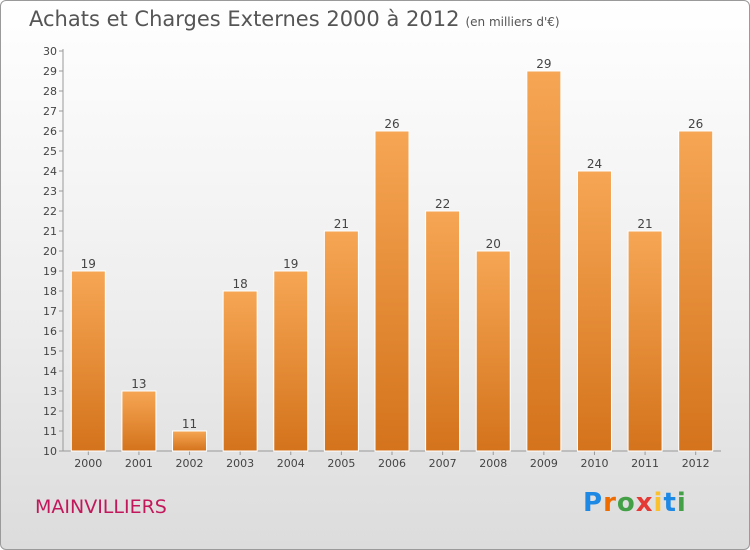 The width and height of the screenshot is (750, 550). What do you see at coordinates (50, 331) in the screenshot?
I see `y-tick-label: 16` at bounding box center [50, 331].